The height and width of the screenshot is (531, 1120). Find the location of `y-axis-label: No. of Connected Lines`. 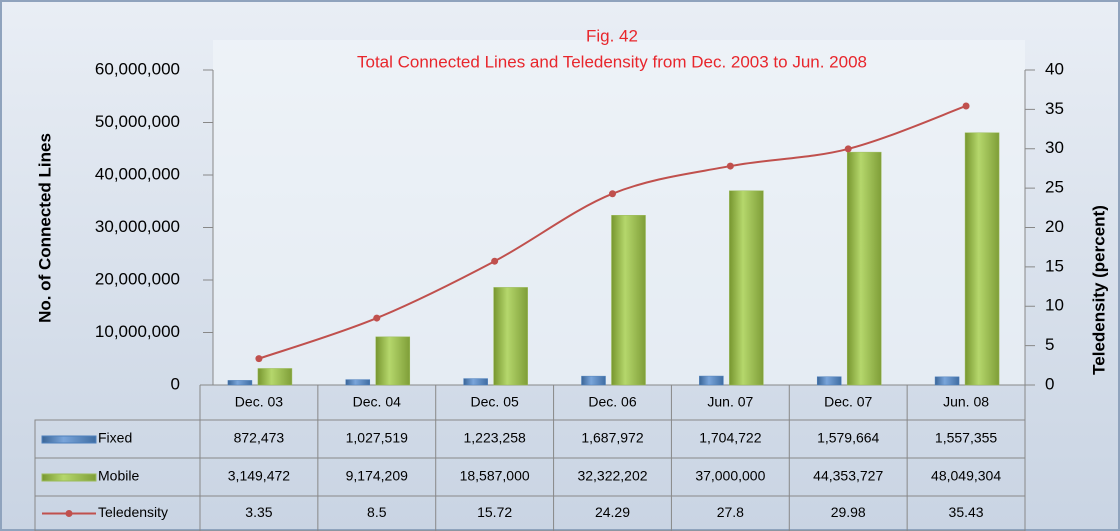

y-axis-label: No. of Connected Lines is located at coordinates (44, 228).